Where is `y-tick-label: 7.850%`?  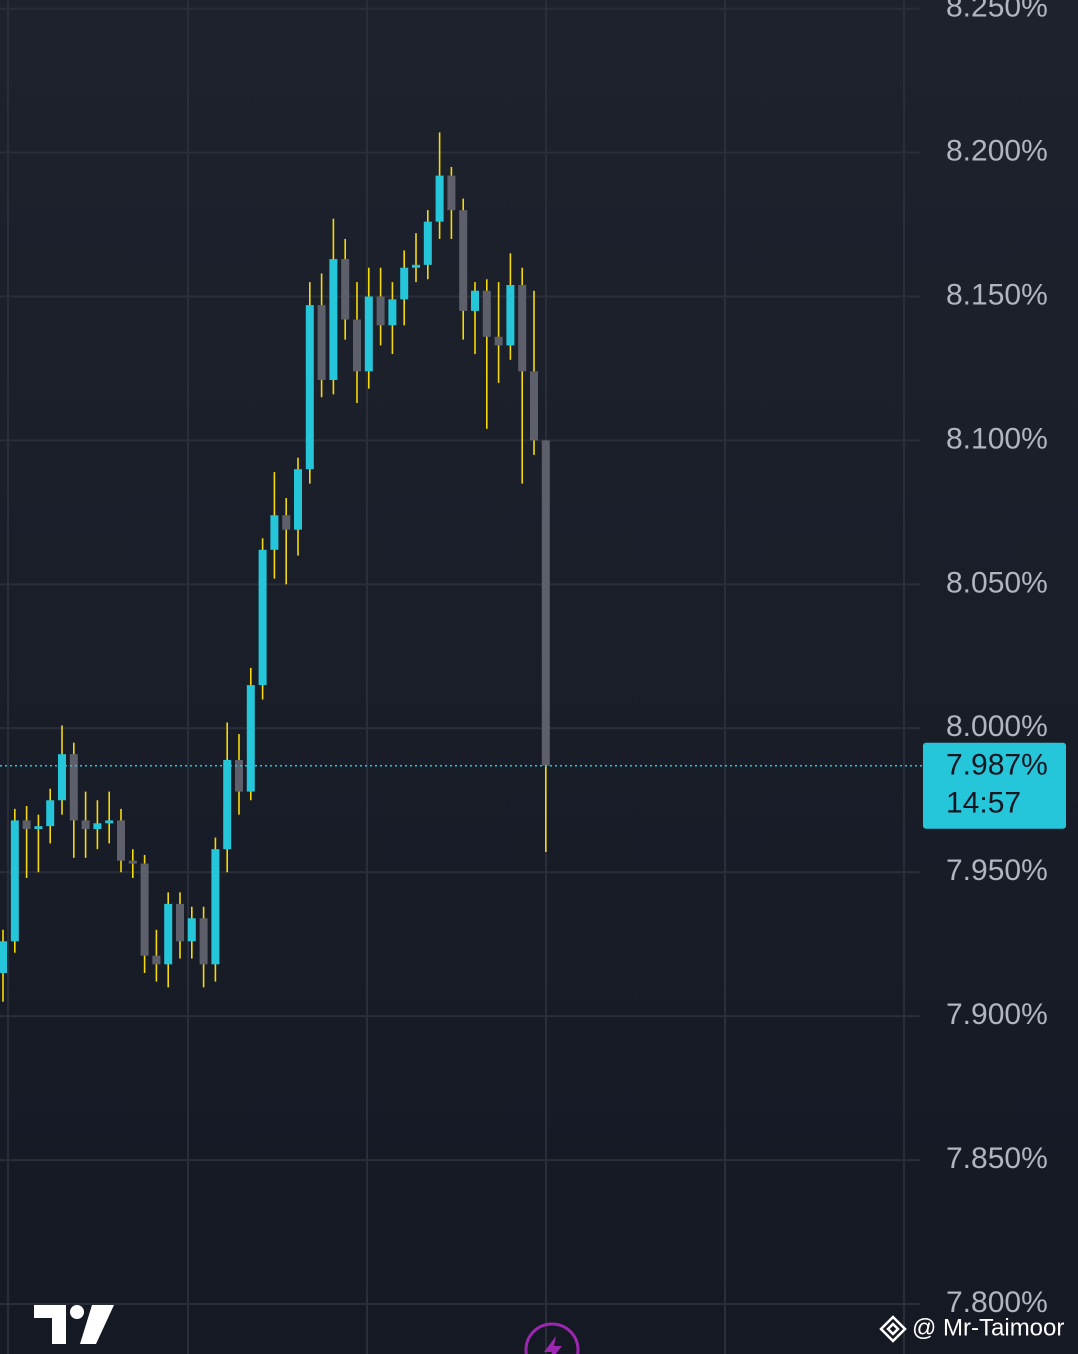 y-tick-label: 7.850% is located at coordinates (997, 1158).